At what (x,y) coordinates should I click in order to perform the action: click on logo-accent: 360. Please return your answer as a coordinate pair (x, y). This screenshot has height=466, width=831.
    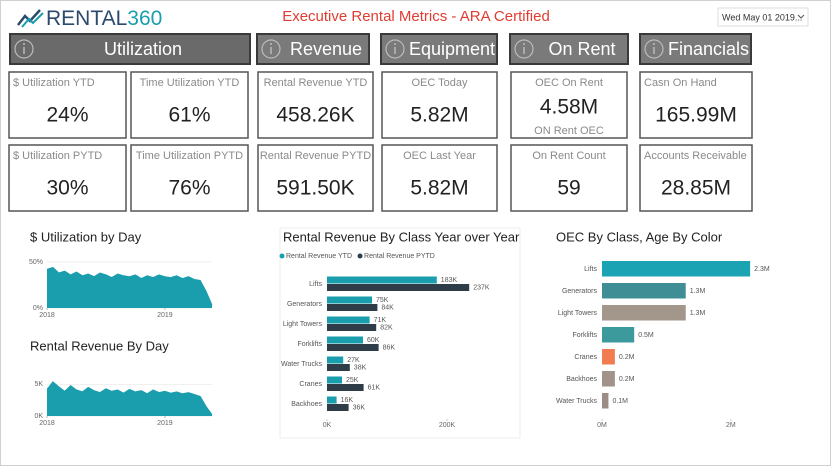
    Looking at the image, I should click on (144, 18).